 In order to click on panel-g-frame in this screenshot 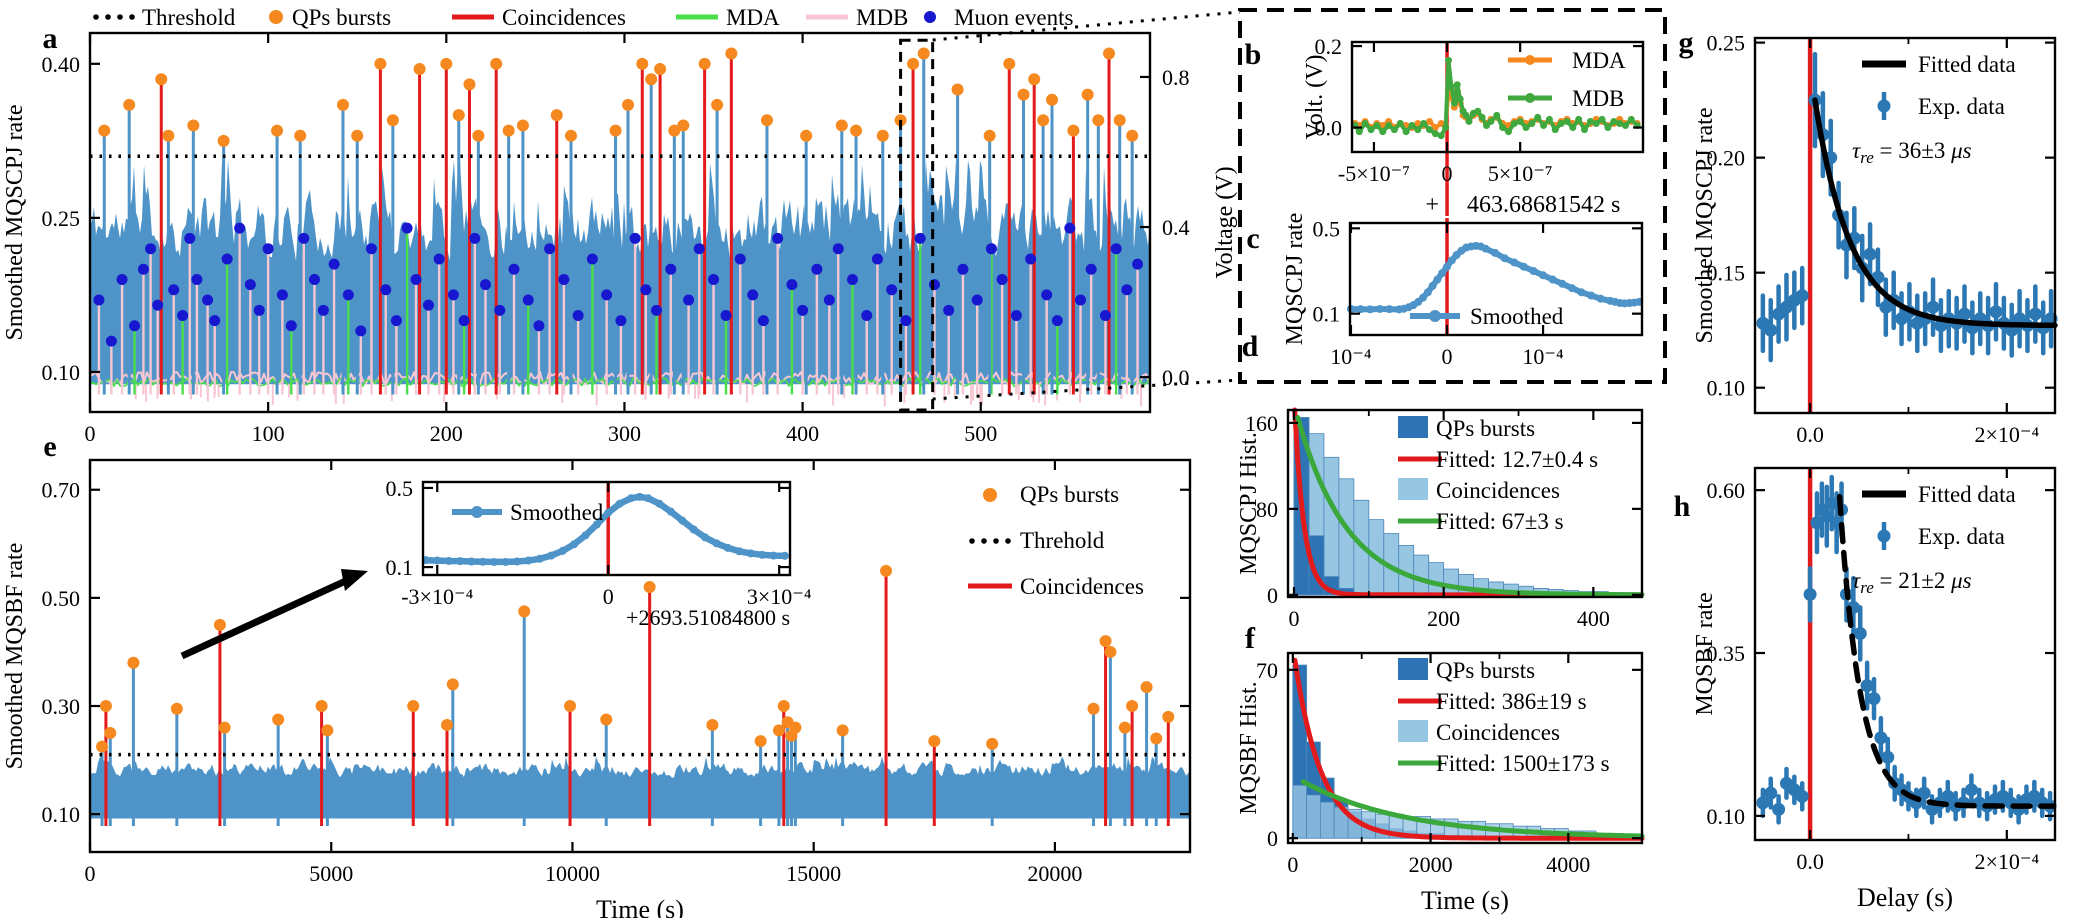, I will do `click(1905, 225)`.